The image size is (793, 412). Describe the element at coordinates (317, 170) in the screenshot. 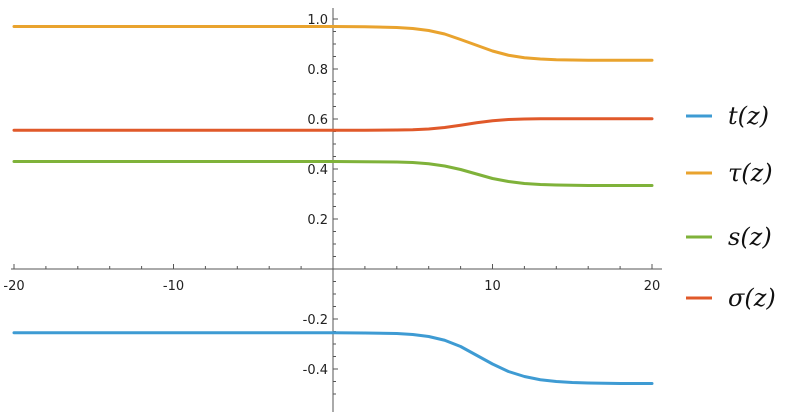

I see `y-tick-label: 0.4` at that location.